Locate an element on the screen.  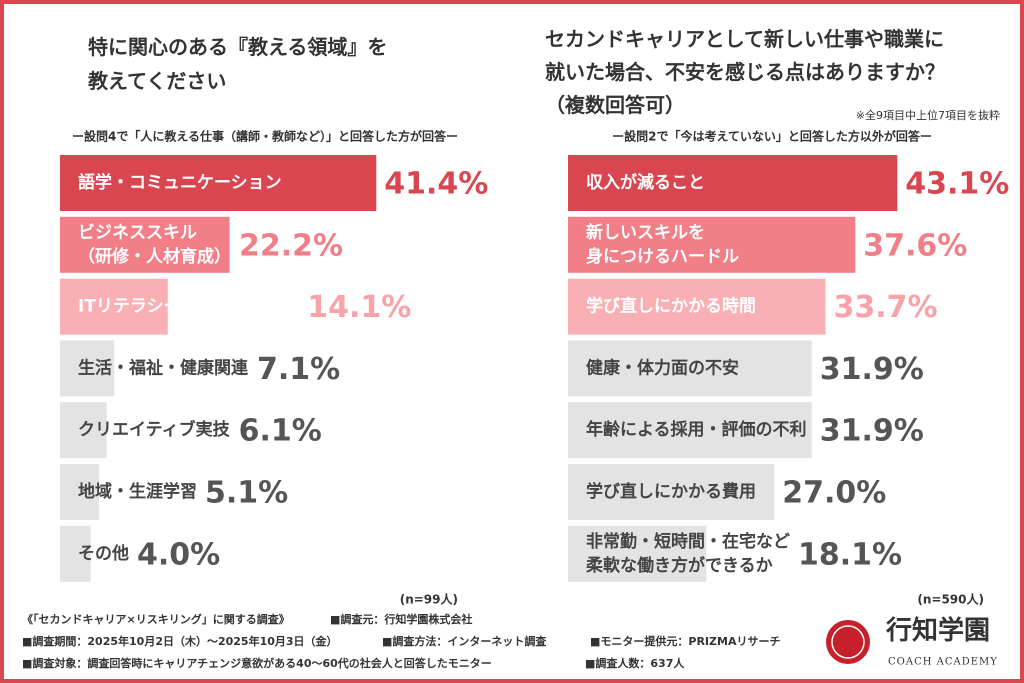
sample-size: (n=590人) is located at coordinates (950, 599).